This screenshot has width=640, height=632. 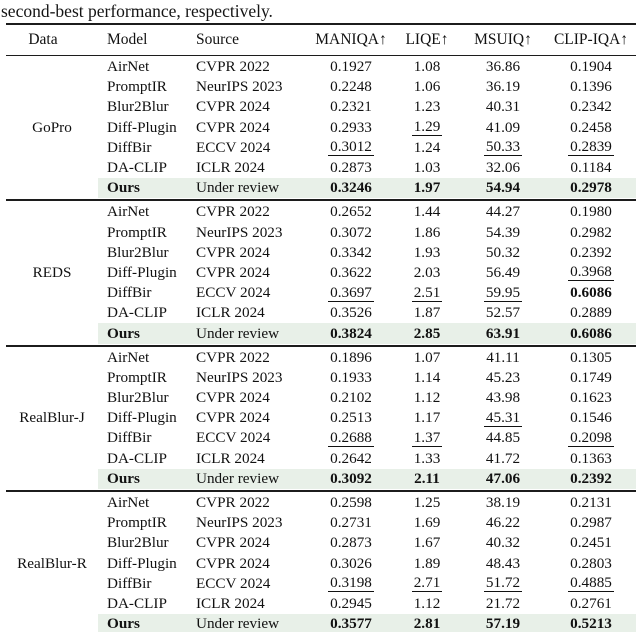 I want to click on cell-metric: 50.32, so click(x=503, y=253).